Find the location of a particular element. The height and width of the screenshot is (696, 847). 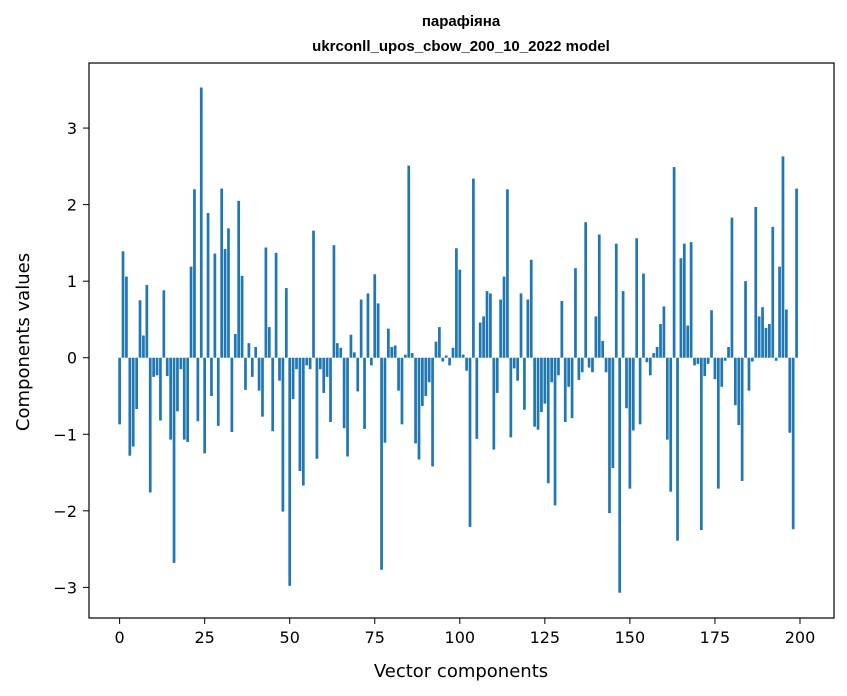

x-tick-label: 125 is located at coordinates (545, 637).